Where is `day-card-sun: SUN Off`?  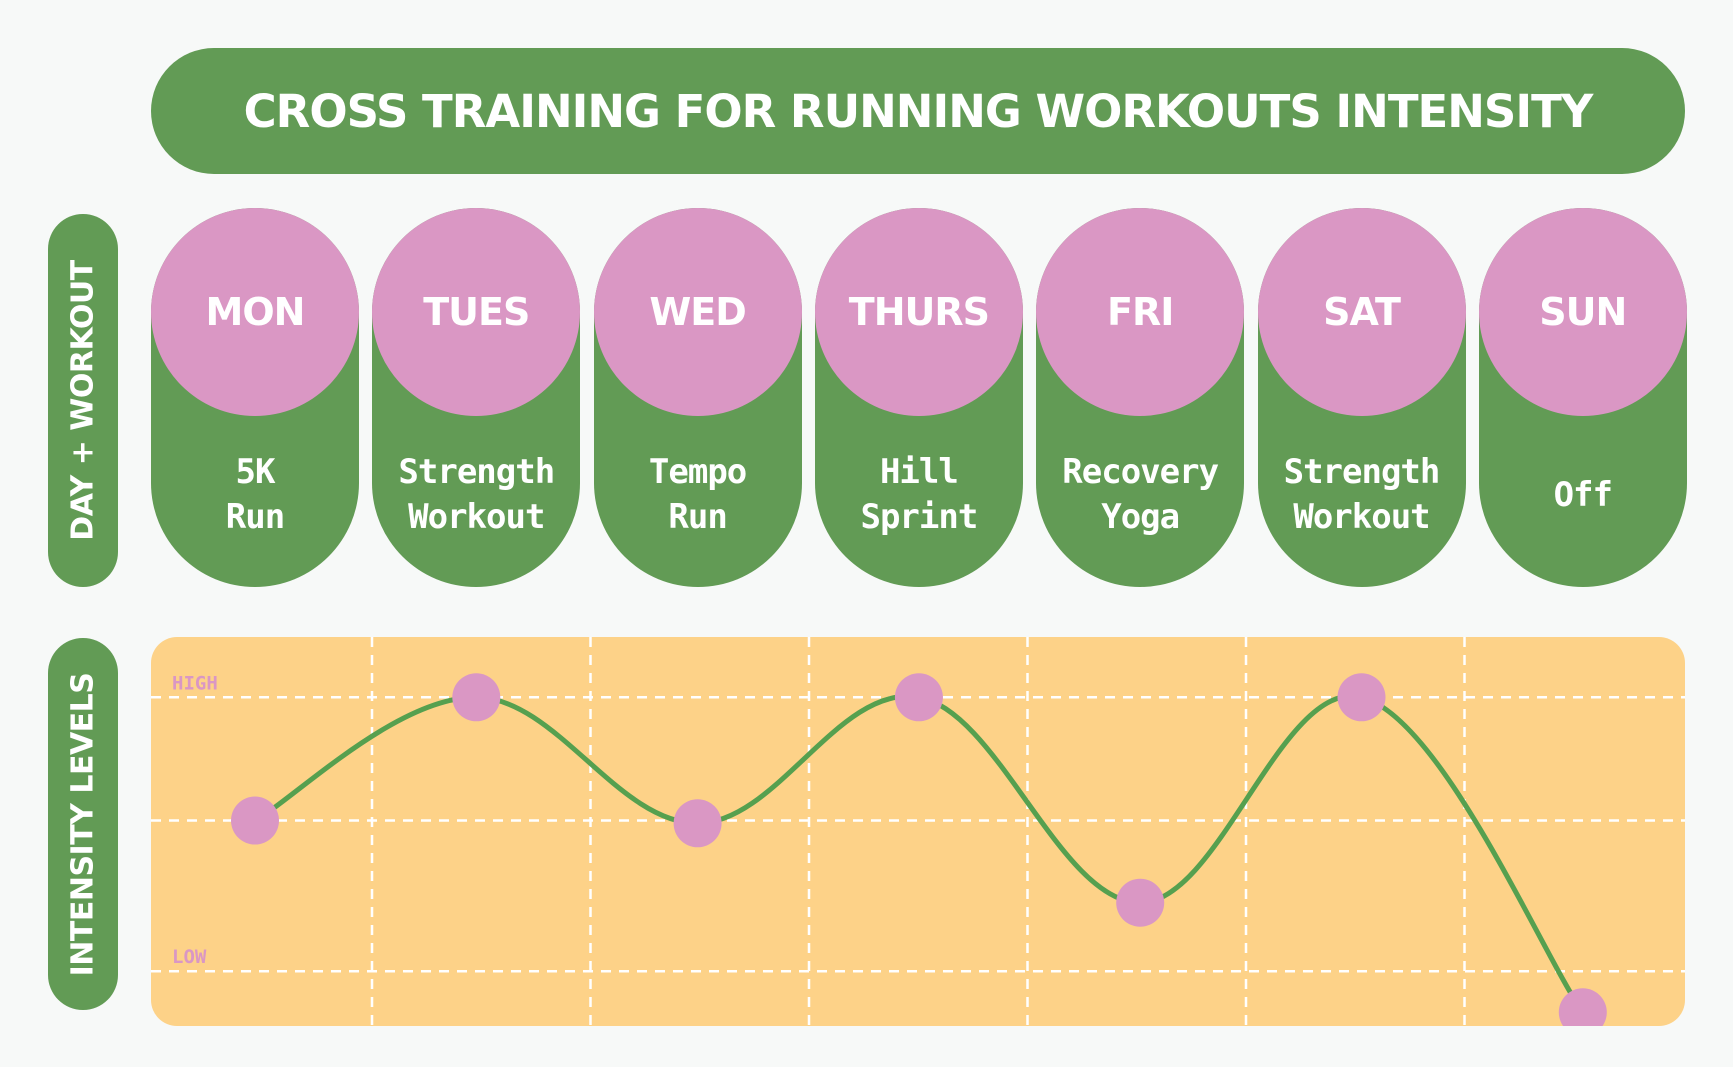 day-card-sun: SUN Off is located at coordinates (1582, 397).